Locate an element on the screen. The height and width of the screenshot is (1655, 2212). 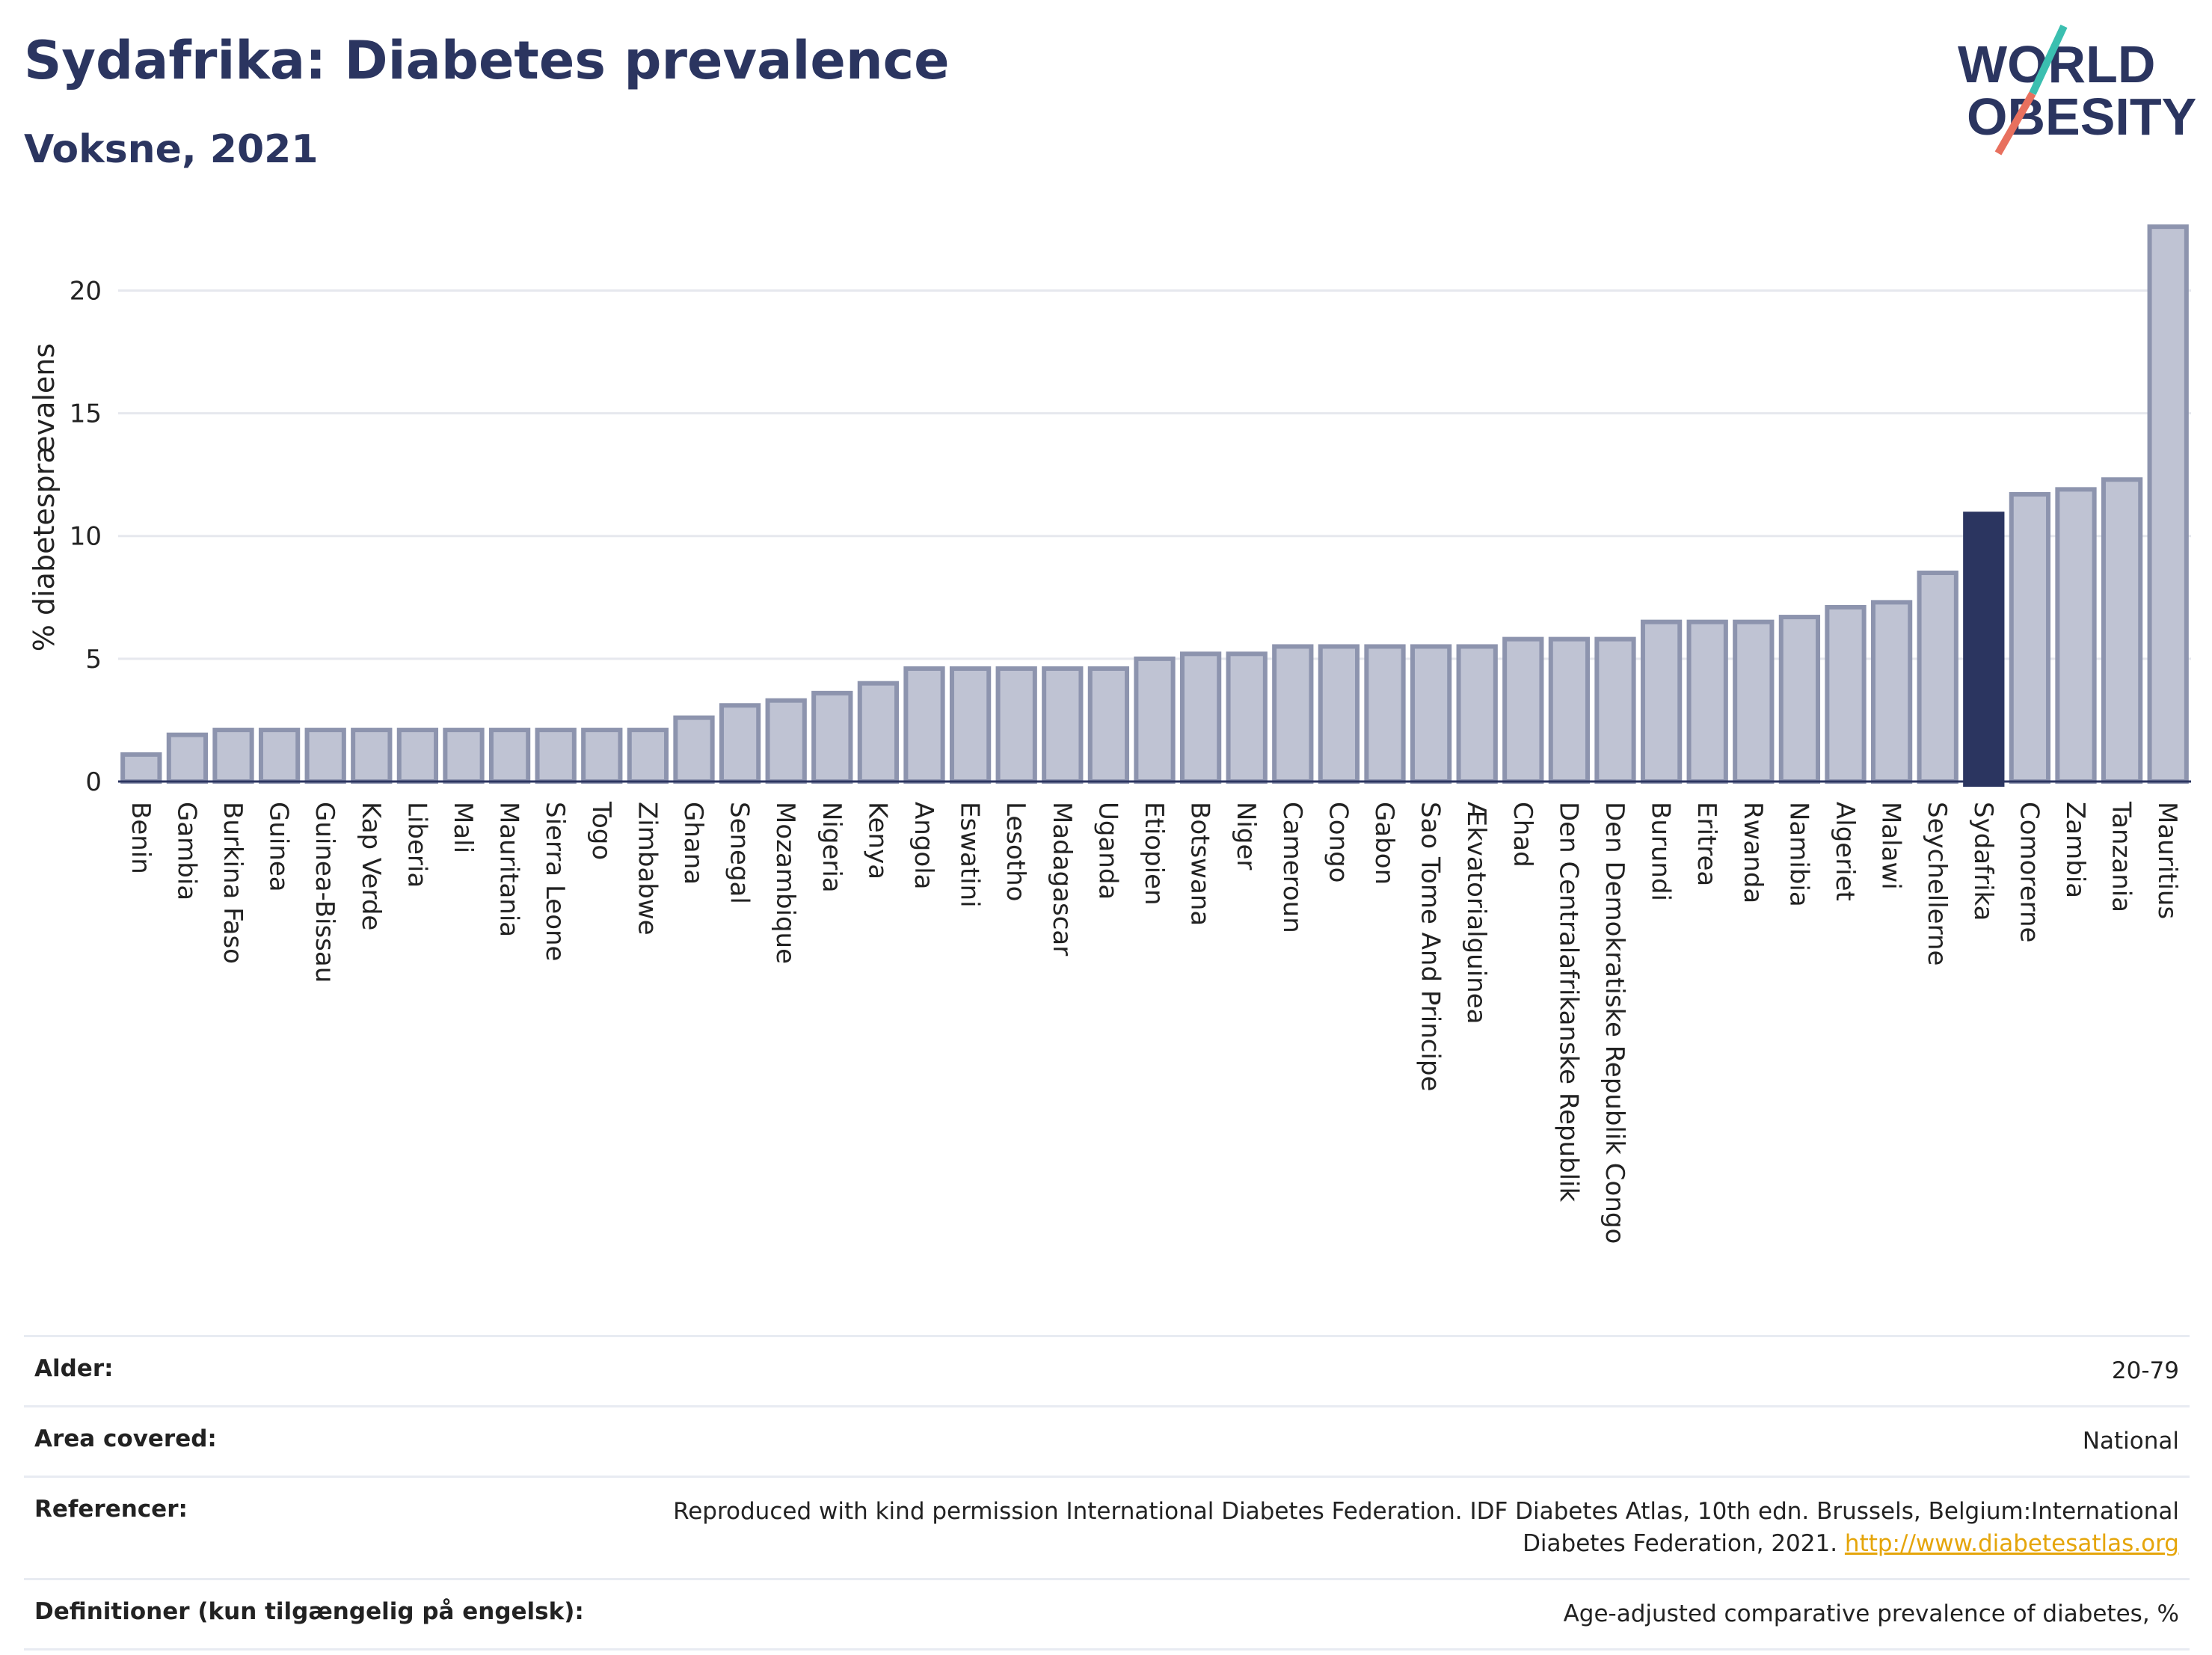
x-tick-label: Botswana is located at coordinates (1200, 864).